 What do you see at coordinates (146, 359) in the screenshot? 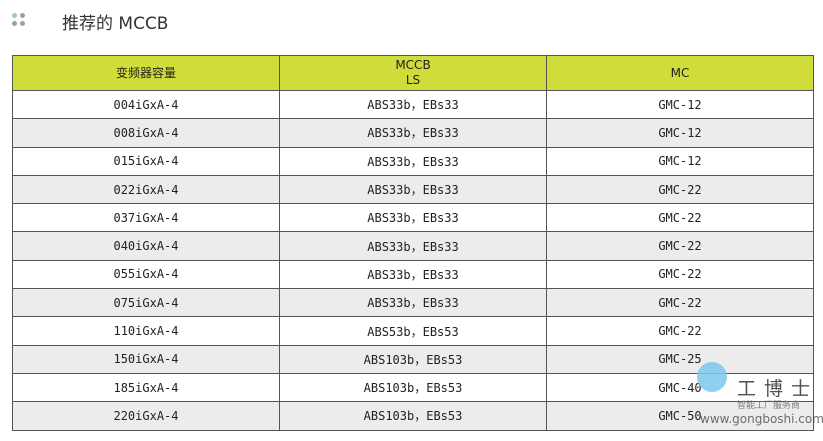
I see `table-cell: 150iGxA-4` at bounding box center [146, 359].